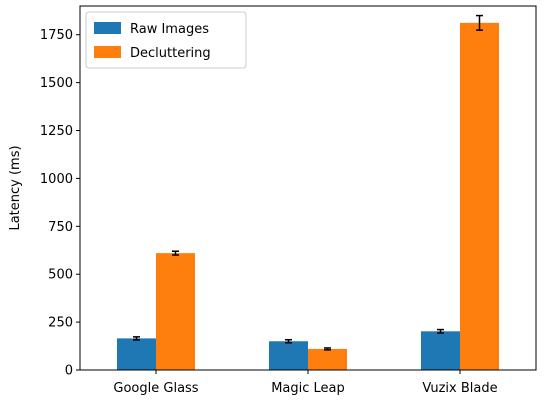  Describe the element at coordinates (60, 227) in the screenshot. I see `y-tick-label-750: 750` at that location.